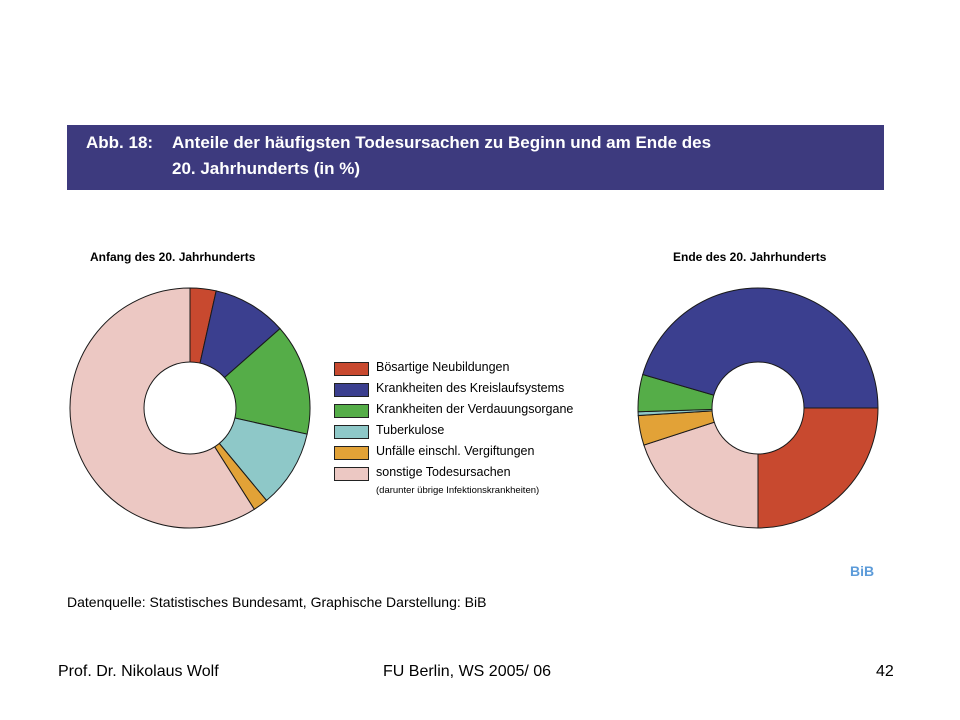 The height and width of the screenshot is (720, 960). I want to click on legend-label: Bösartige Neubildungen, so click(443, 367).